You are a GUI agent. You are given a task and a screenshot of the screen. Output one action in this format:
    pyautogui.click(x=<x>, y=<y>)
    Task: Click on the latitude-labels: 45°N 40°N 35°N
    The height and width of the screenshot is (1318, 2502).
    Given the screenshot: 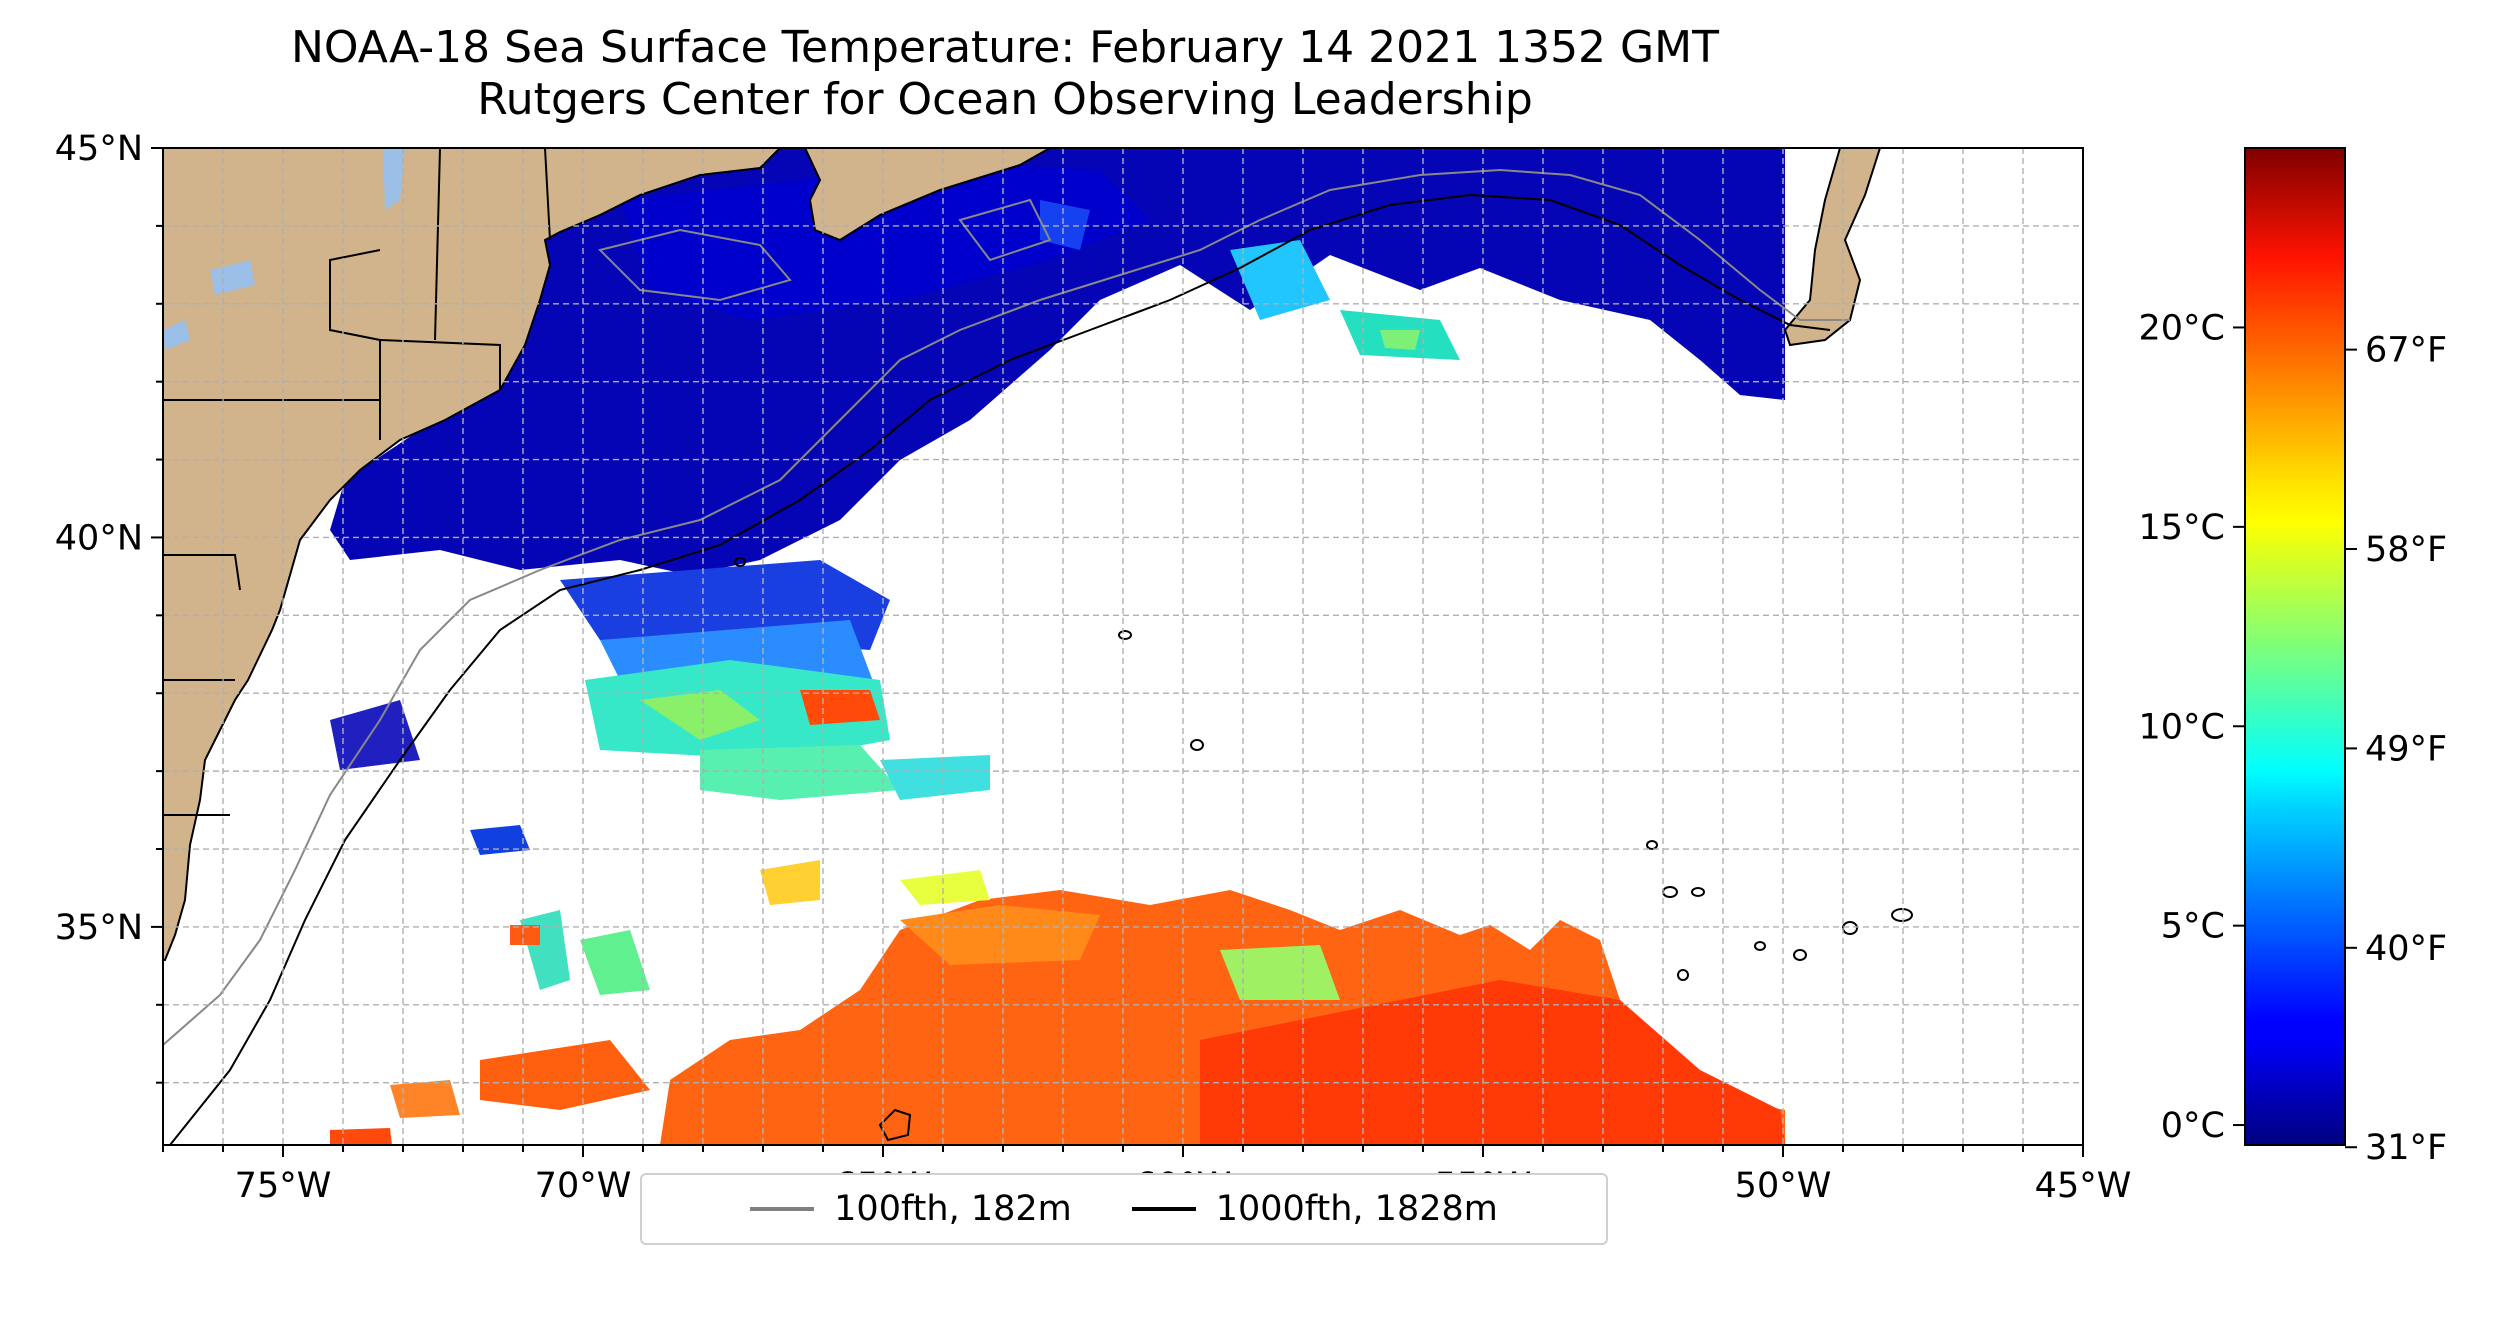 What is the action you would take?
    pyautogui.click(x=99, y=538)
    